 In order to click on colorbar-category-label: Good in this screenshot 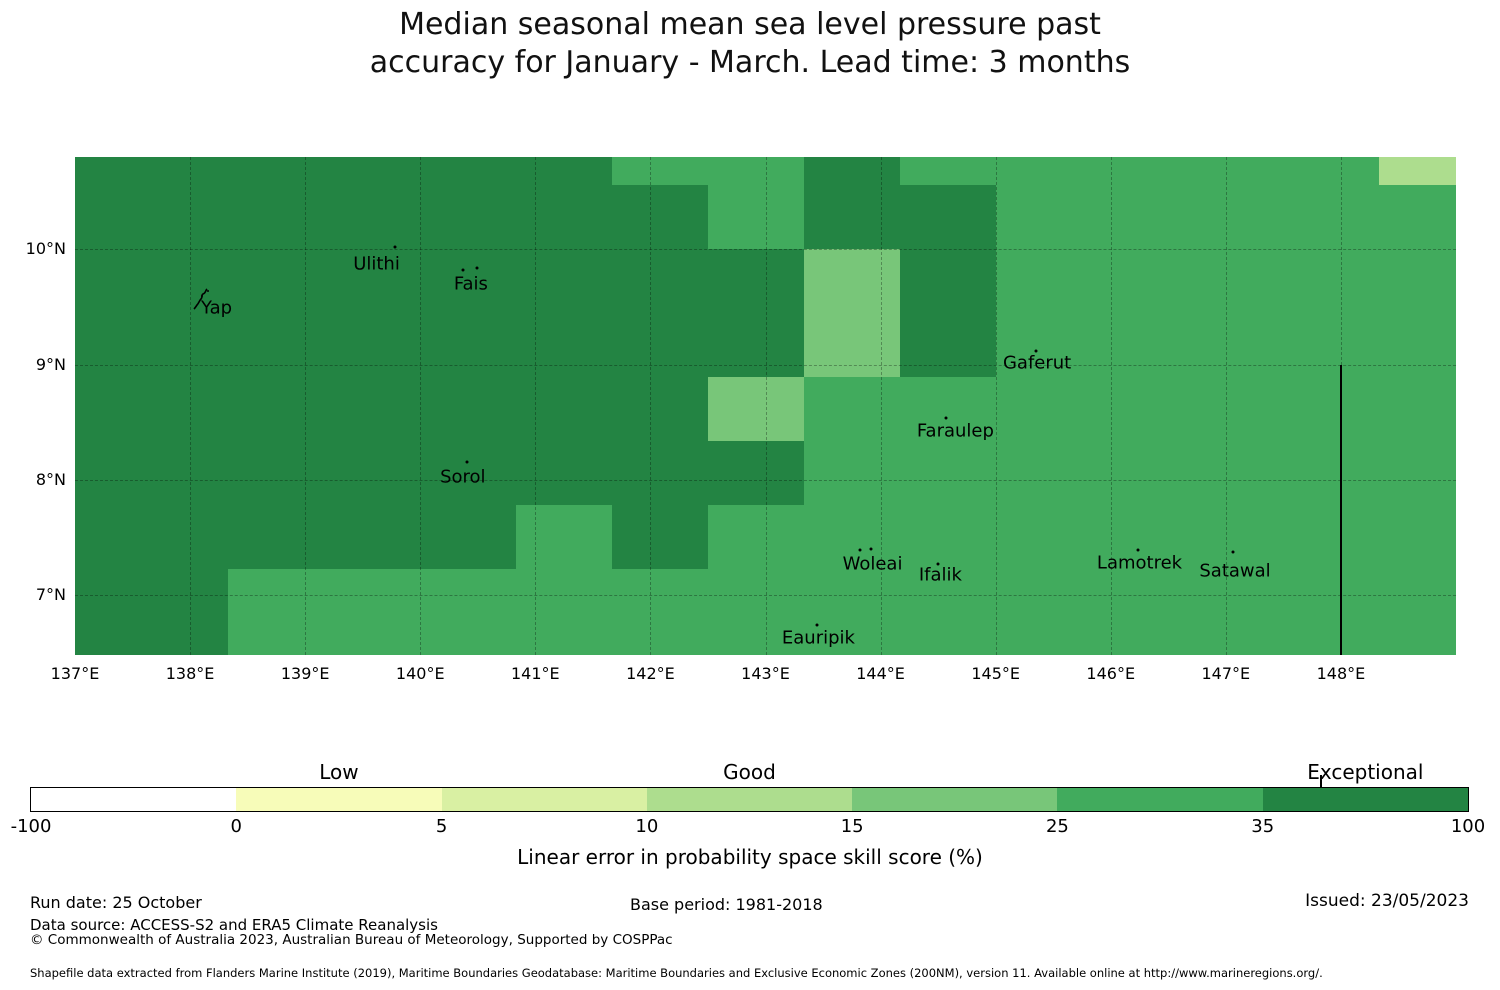, I will do `click(749, 772)`.